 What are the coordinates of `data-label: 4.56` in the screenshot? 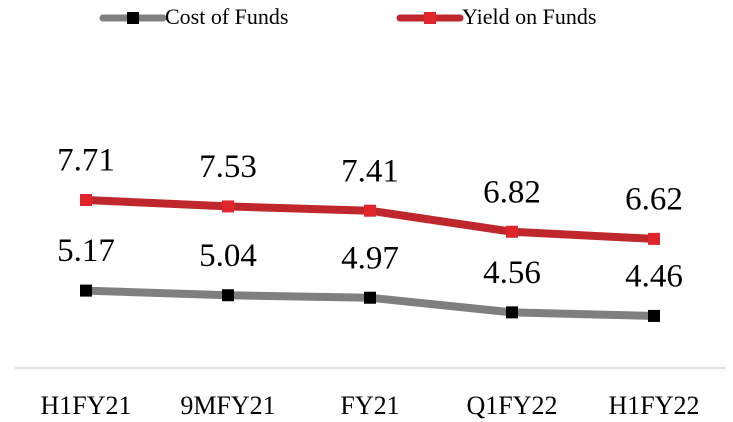 It's located at (512, 273).